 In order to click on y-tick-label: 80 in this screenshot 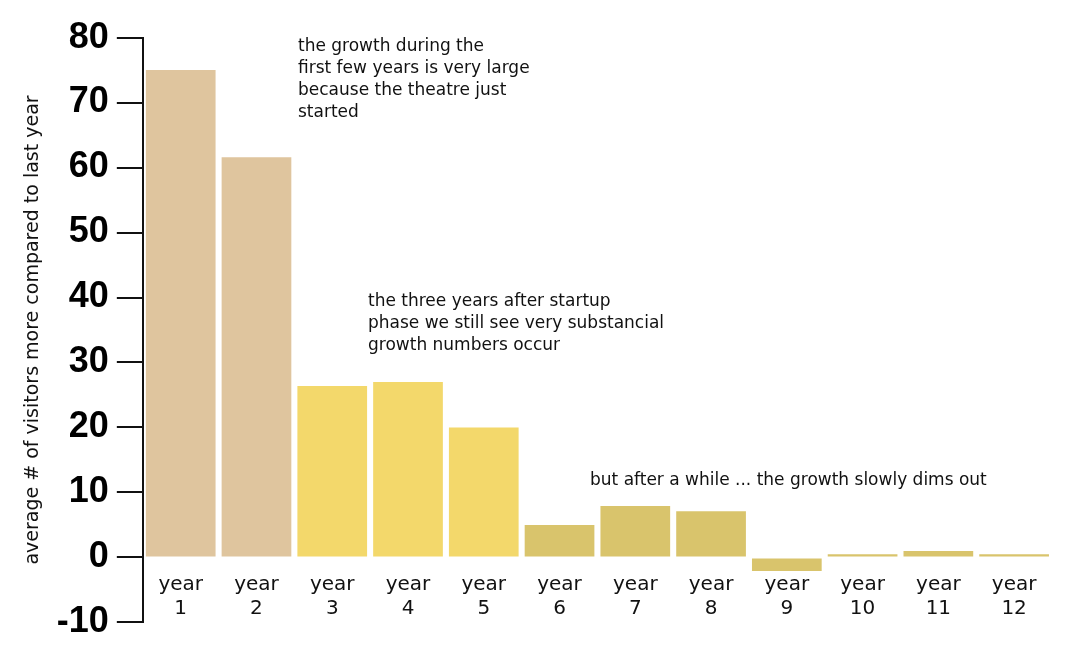, I will do `click(88, 35)`.